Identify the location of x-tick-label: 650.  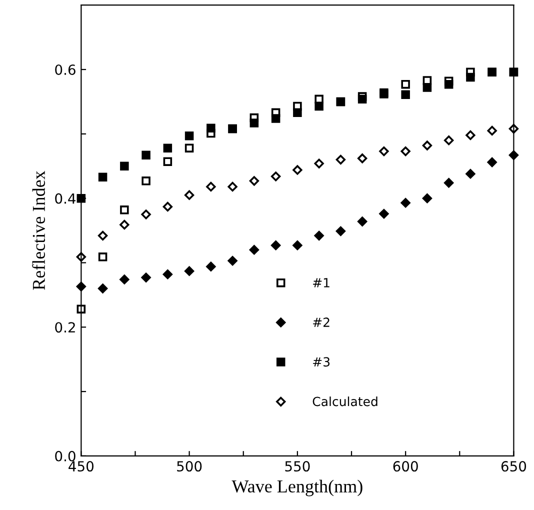
(513, 466).